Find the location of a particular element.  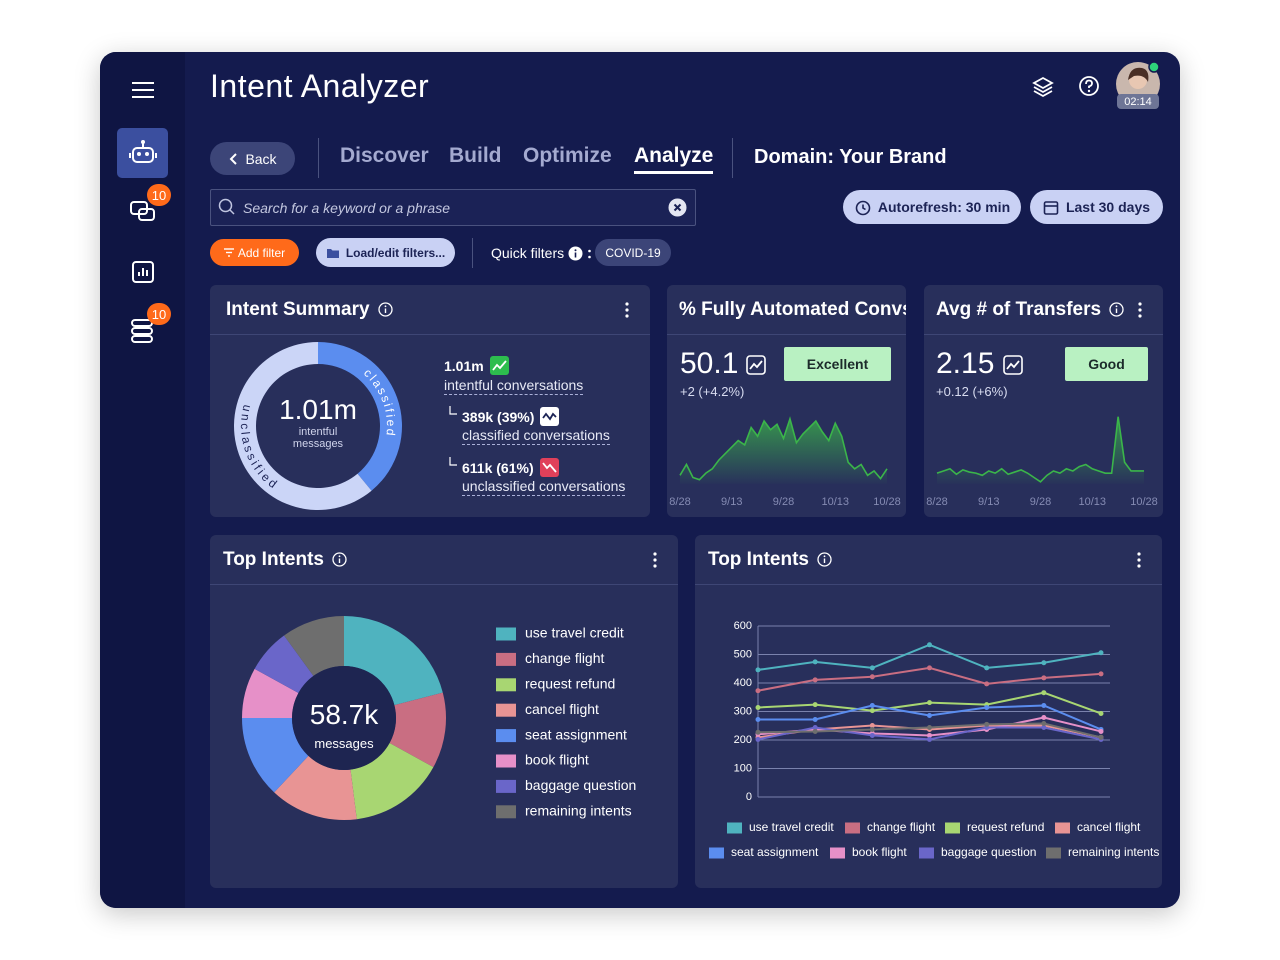

settings-icon is located at coordinates (143, 331).